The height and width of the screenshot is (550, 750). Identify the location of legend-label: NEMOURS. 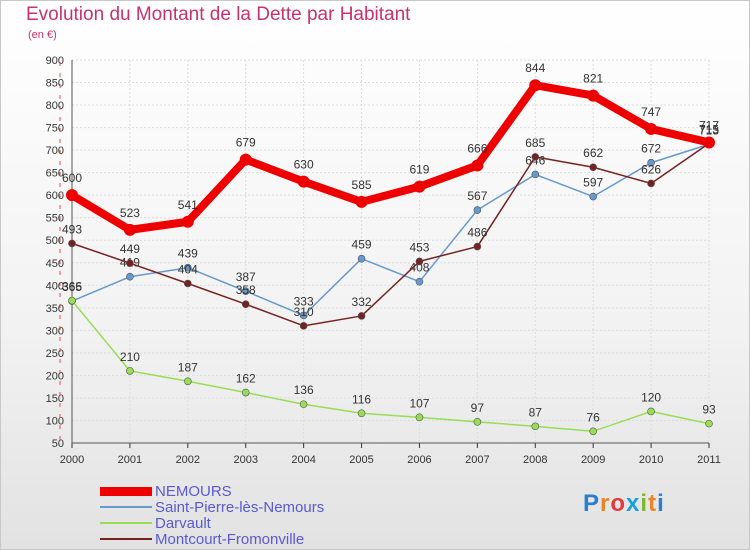
(193, 491).